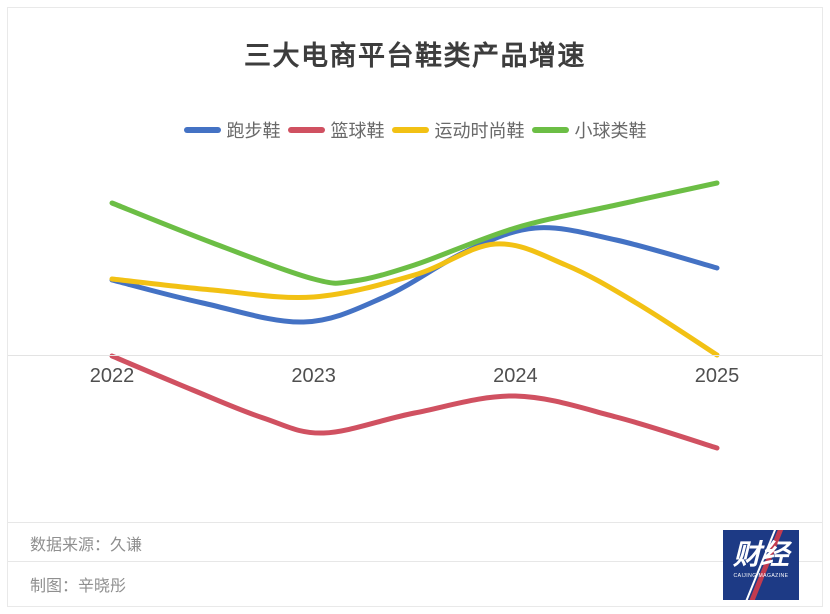  I want to click on legend-swatch-ball-sport-shoes, so click(550, 130).